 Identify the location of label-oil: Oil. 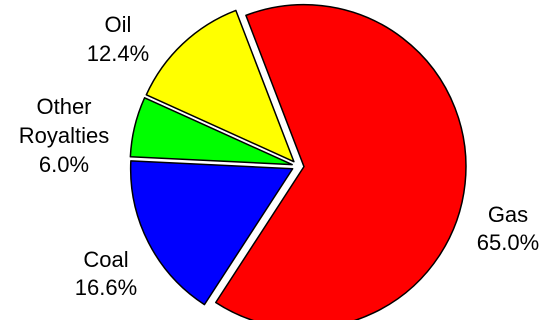
(118, 24).